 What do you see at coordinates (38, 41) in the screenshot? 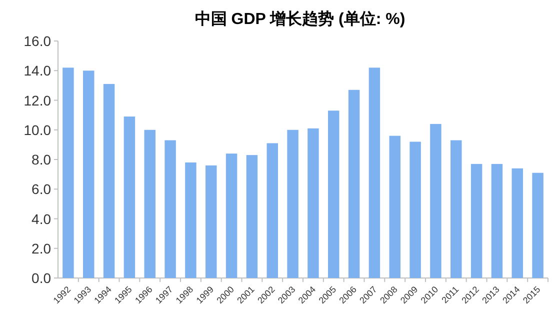
I see `y-tick-label: 16.0` at bounding box center [38, 41].